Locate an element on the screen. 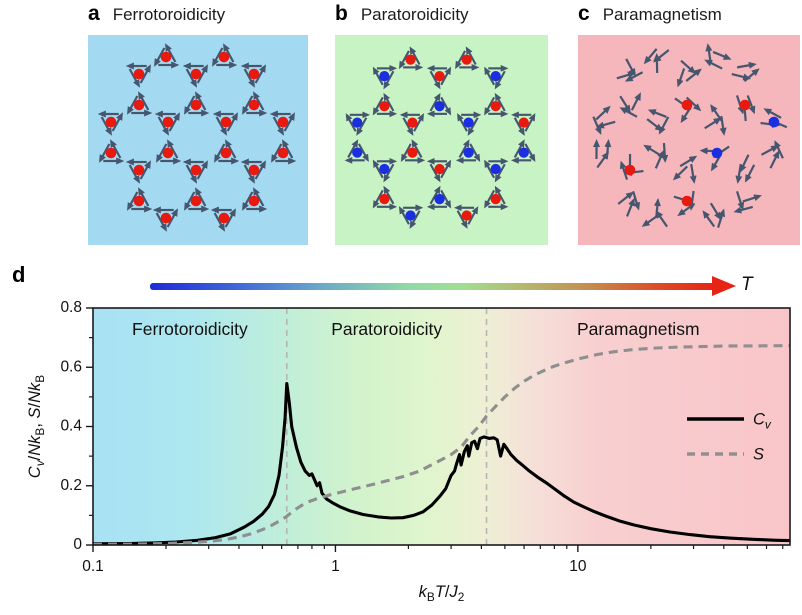 The image size is (802, 615). panel-a-title: Ferrotoroidicity is located at coordinates (169, 14).